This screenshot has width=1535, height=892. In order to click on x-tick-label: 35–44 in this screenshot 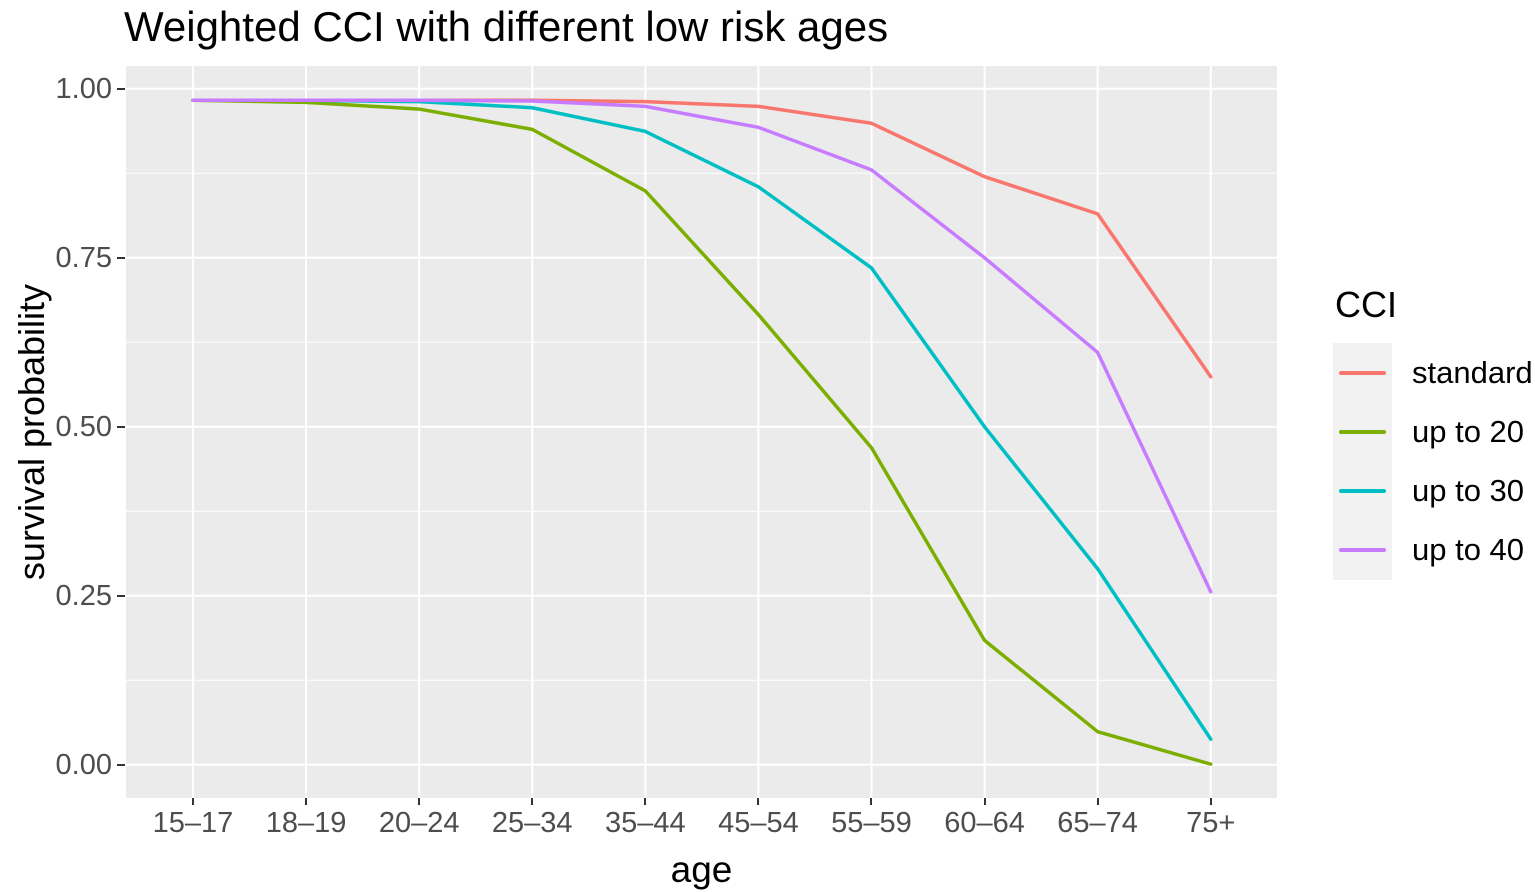, I will do `click(645, 823)`.